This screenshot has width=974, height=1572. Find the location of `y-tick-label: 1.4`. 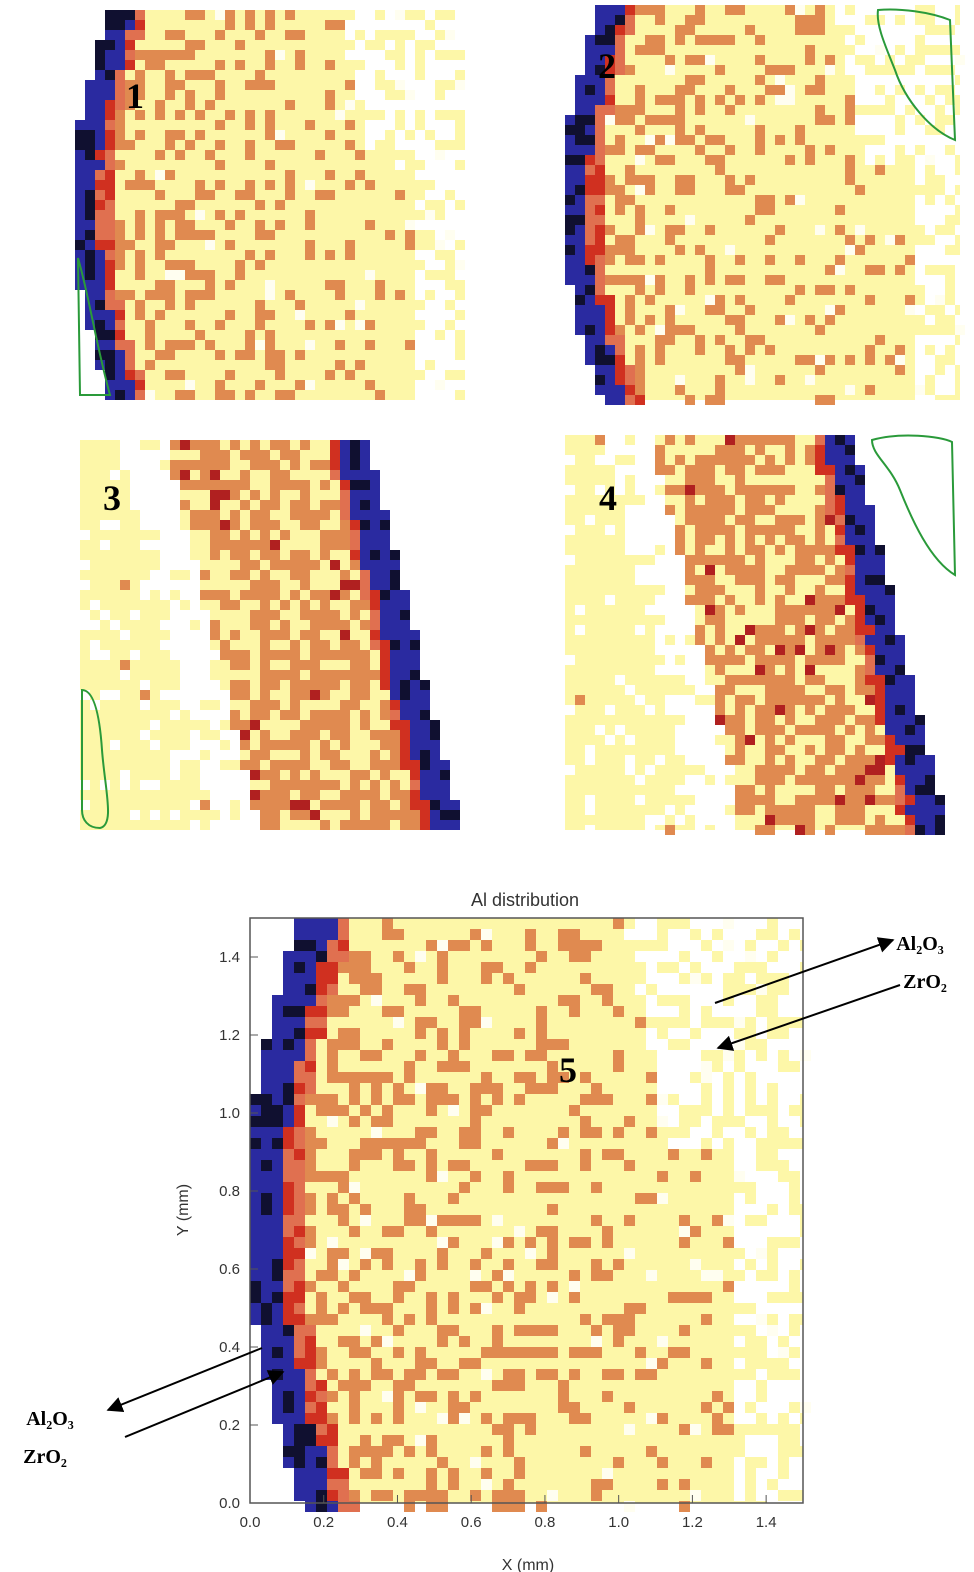

y-tick-label: 1.4 is located at coordinates (229, 957).